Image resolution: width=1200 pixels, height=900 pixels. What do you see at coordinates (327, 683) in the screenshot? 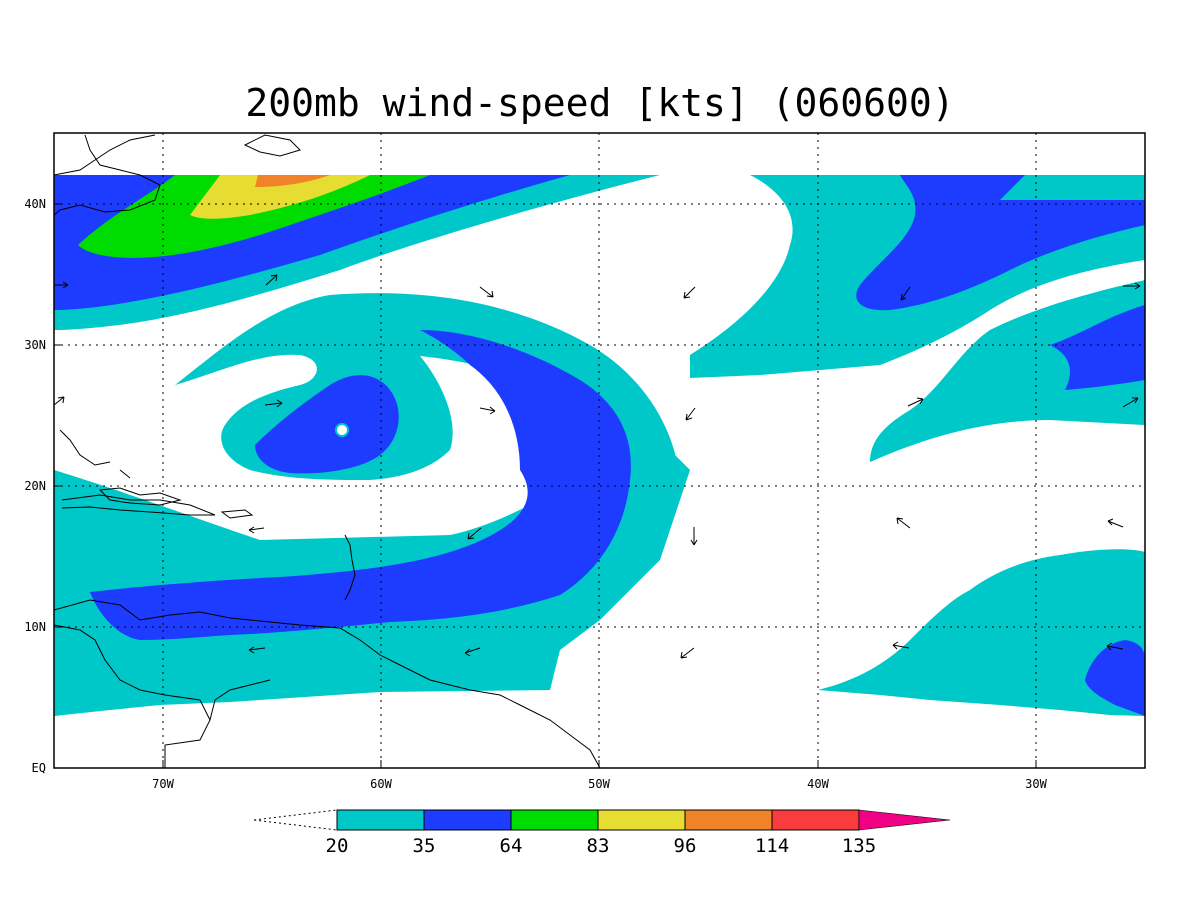
I see `coast-south-america` at bounding box center [327, 683].